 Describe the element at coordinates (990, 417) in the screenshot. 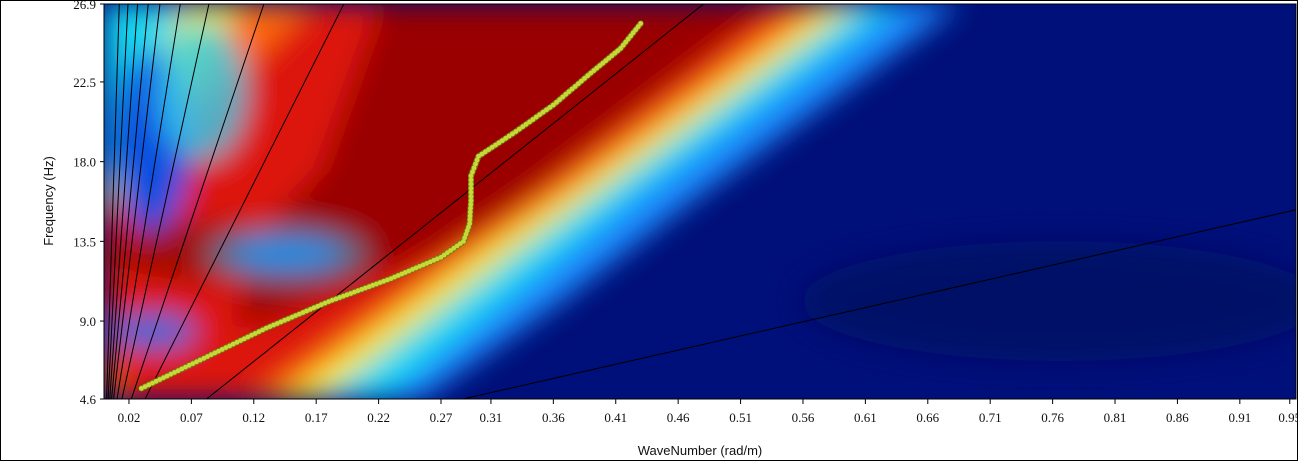

I see `x-tick-label: 0.71` at that location.